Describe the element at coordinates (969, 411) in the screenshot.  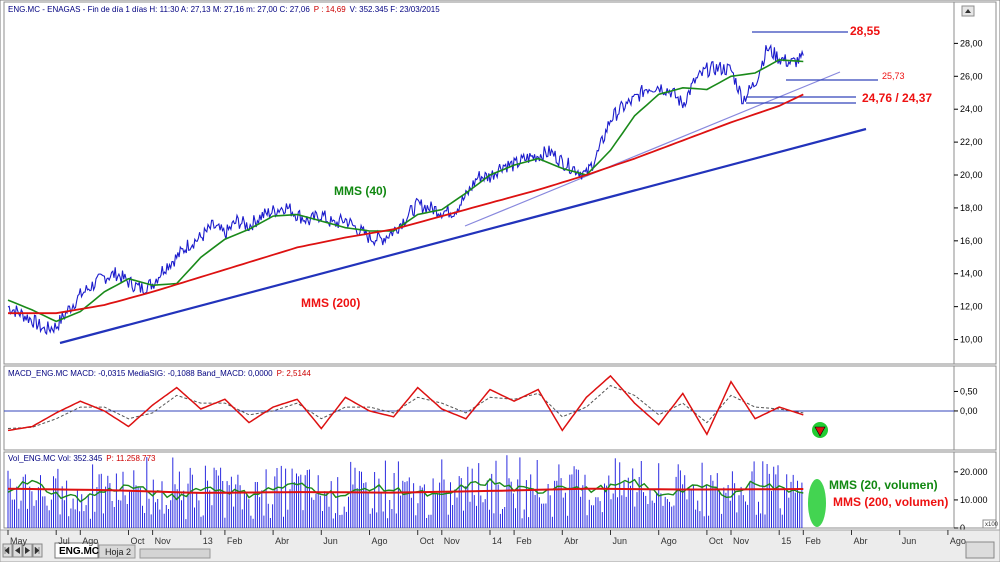
I see `macd-y-tick-label: 0,00` at that location.